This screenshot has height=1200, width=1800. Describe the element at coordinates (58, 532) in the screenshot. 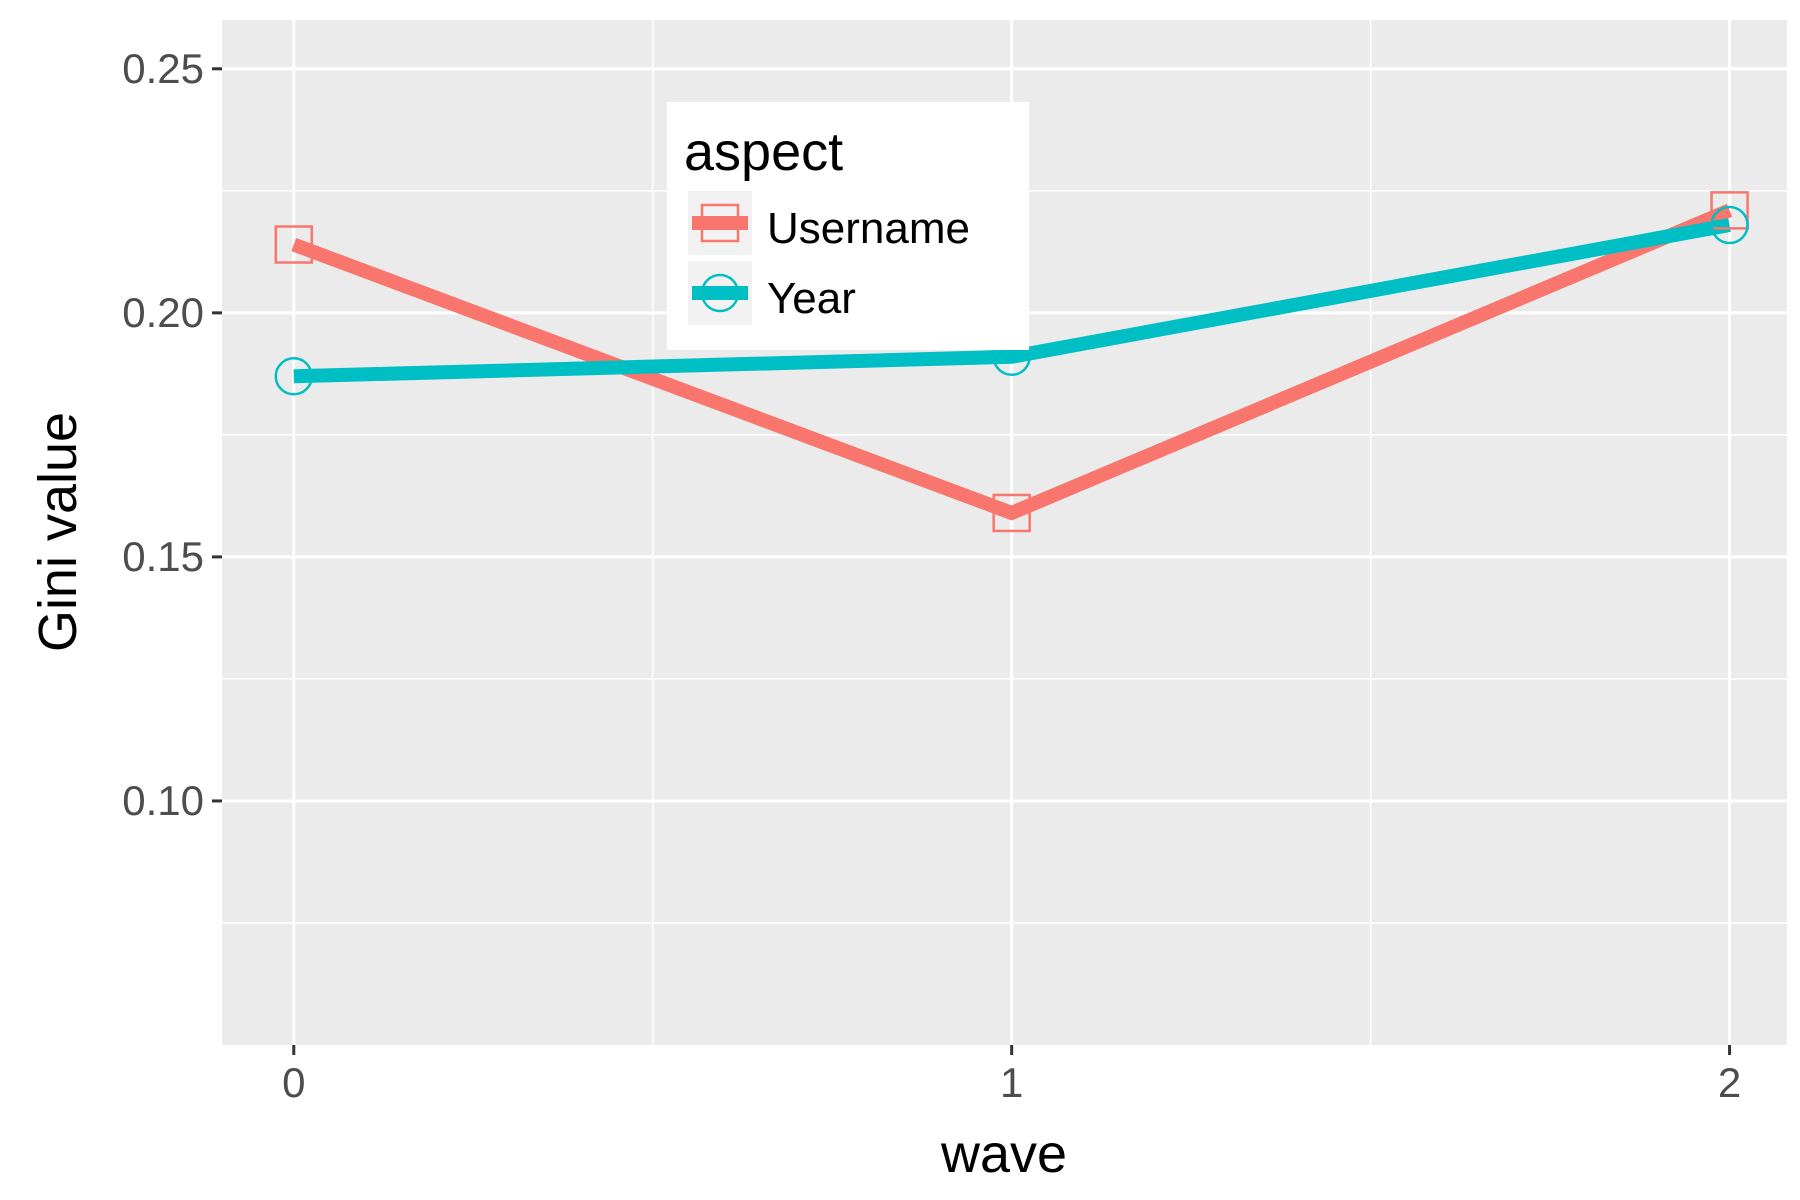

I see `y-axis-title: Gini value` at that location.